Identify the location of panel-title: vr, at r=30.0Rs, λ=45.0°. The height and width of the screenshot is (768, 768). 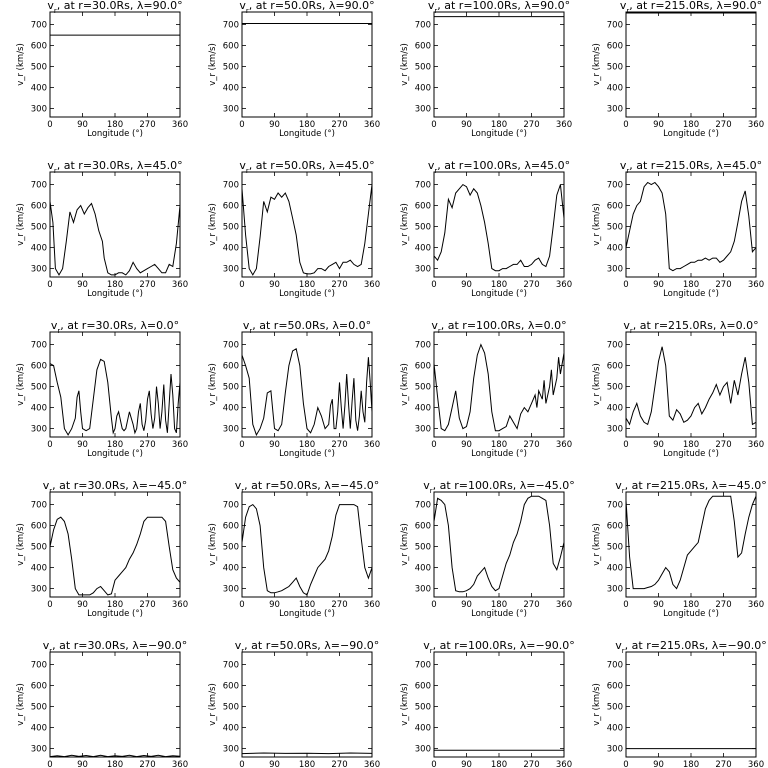
(114, 167).